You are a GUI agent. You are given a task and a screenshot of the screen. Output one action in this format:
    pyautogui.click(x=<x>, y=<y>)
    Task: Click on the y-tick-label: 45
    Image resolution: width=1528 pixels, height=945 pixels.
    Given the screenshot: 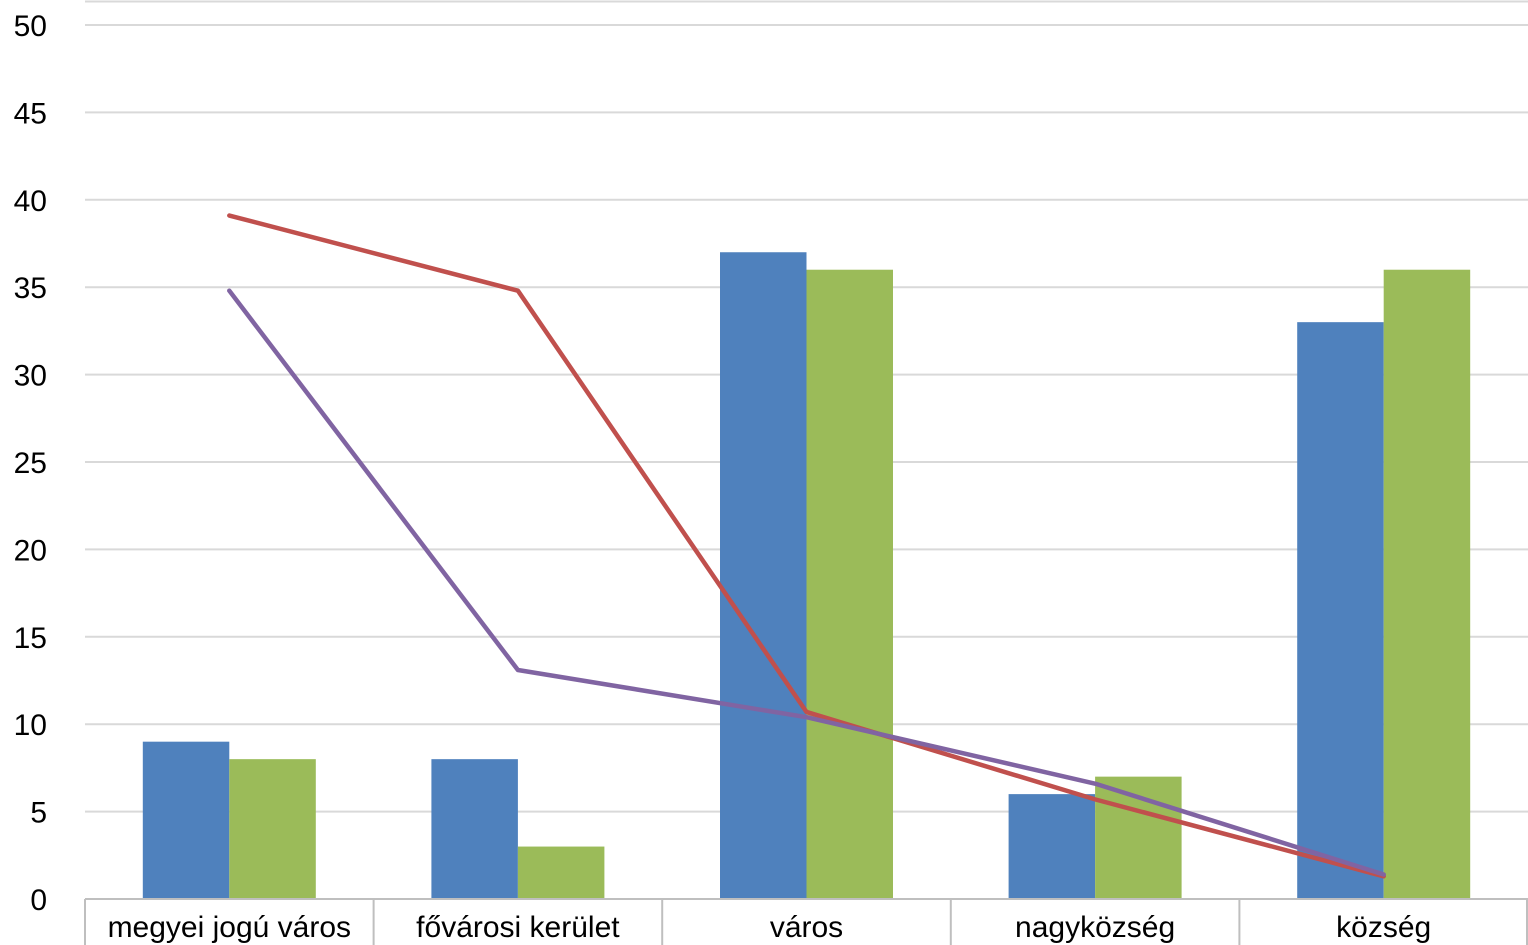 What is the action you would take?
    pyautogui.click(x=30, y=113)
    